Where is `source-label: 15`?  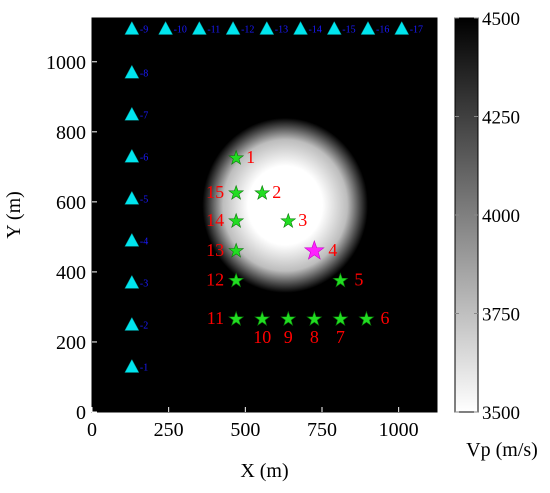 source-label: 15 is located at coordinates (215, 192).